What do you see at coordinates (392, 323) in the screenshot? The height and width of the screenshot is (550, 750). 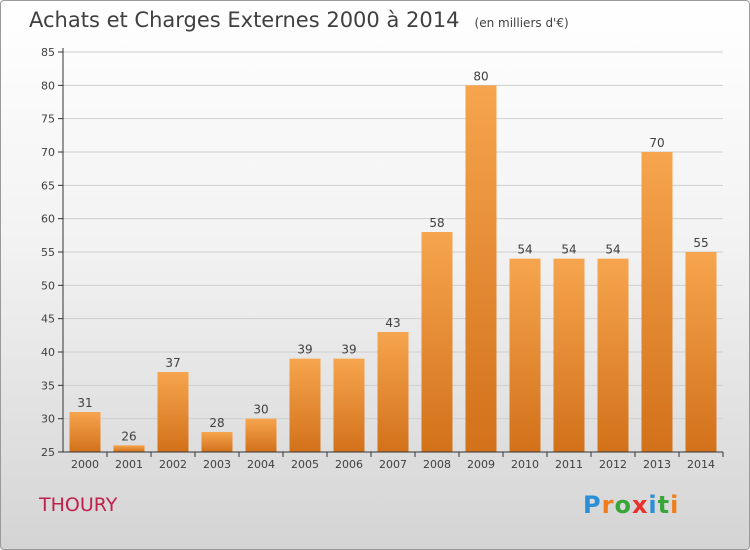 I see `data-label-2007: 43` at bounding box center [392, 323].